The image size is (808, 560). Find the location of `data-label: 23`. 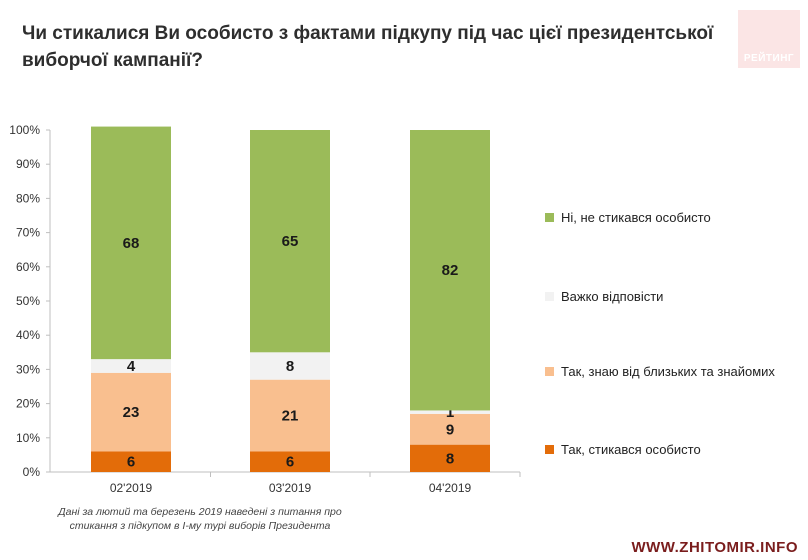

data-label: 23 is located at coordinates (131, 412).